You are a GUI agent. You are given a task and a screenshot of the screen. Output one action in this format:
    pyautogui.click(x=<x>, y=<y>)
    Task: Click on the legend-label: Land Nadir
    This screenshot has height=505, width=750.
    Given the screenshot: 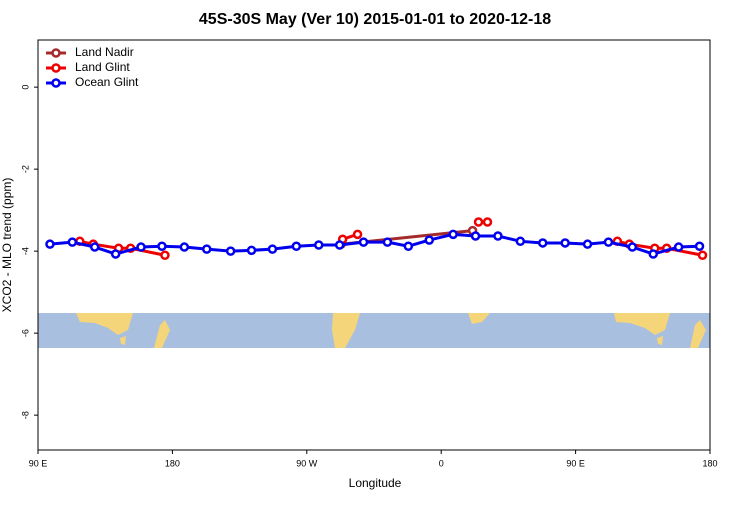 What is the action you would take?
    pyautogui.click(x=104, y=52)
    